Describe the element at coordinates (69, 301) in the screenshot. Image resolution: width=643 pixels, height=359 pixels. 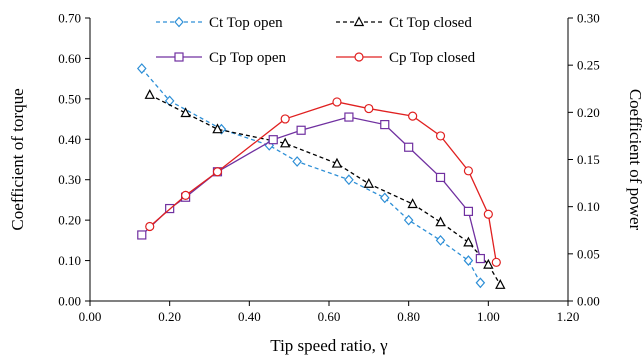
I see `y-left-tick-label: 0.00` at that location.